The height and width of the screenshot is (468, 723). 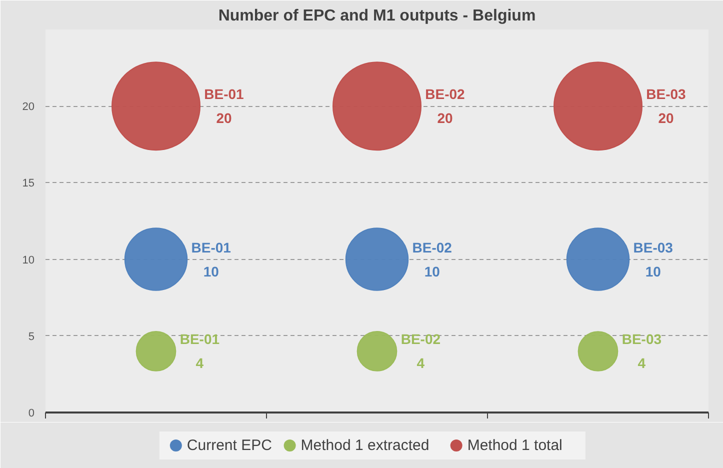 I want to click on y-tick-label: 20, so click(x=28, y=107).